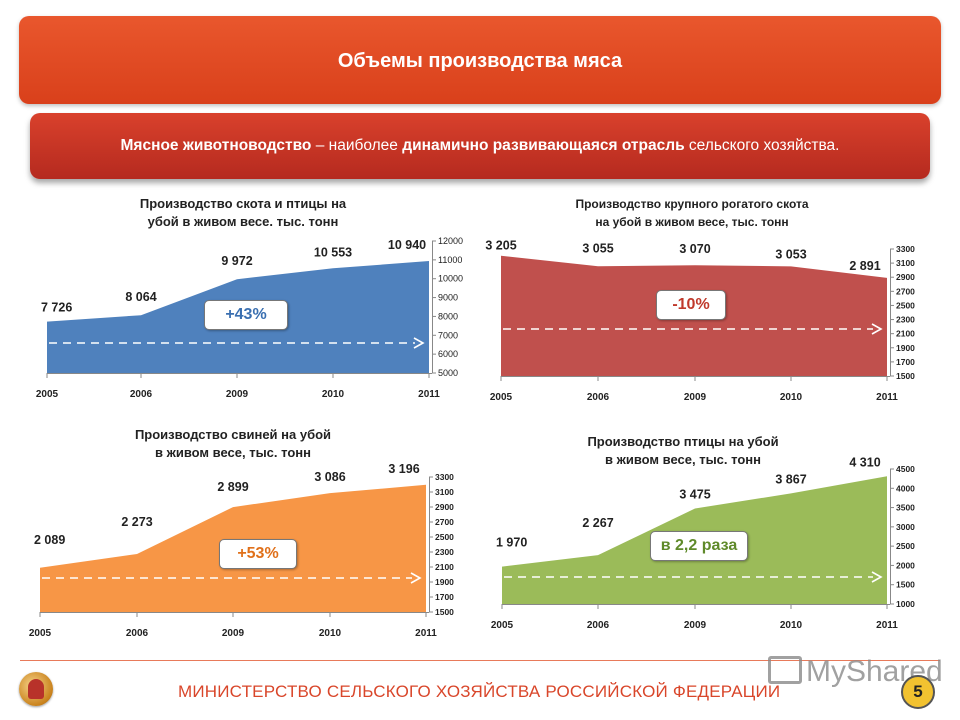  Describe the element at coordinates (243, 203) in the screenshot. I see `chart-1-title-line1: Производство скота и птицы на` at that location.